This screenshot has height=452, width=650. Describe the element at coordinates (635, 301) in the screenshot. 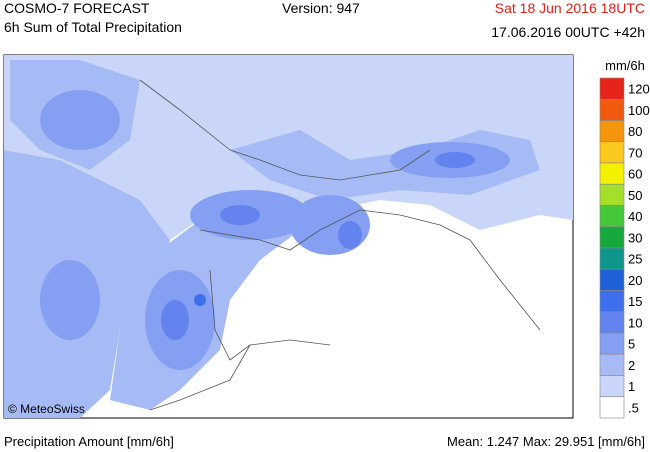

I see `legend-label: 15` at that location.